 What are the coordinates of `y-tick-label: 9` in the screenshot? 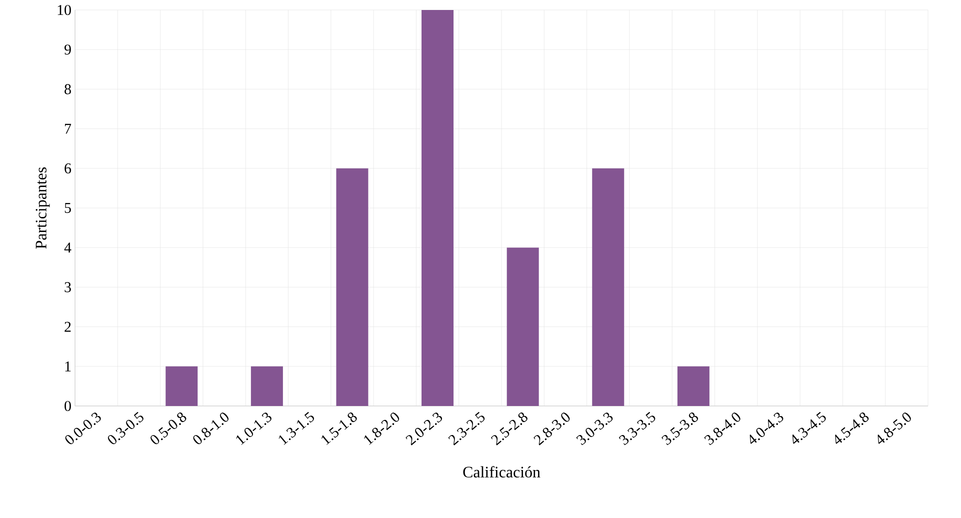 It's located at (67, 49).